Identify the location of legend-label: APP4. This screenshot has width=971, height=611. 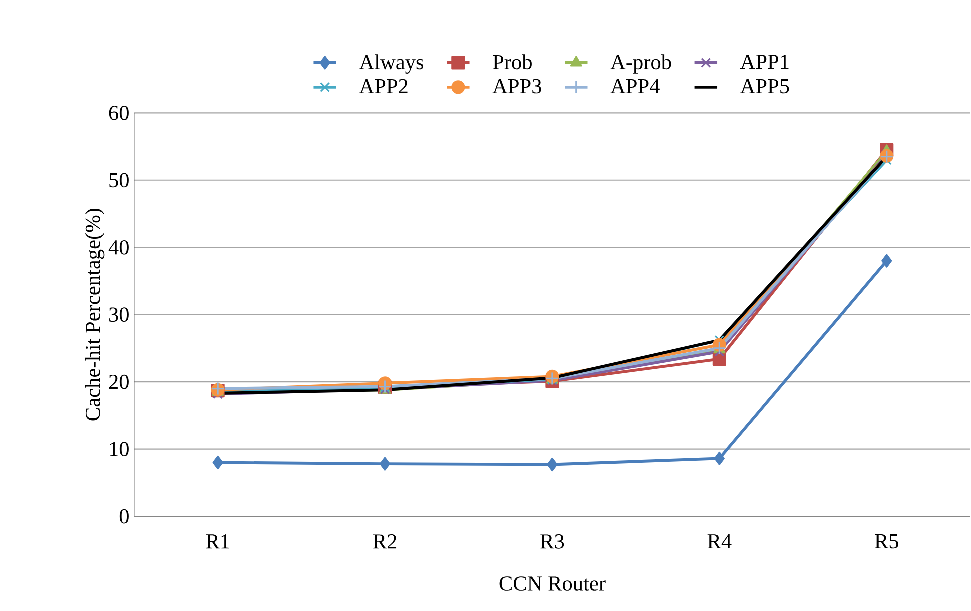
(635, 86).